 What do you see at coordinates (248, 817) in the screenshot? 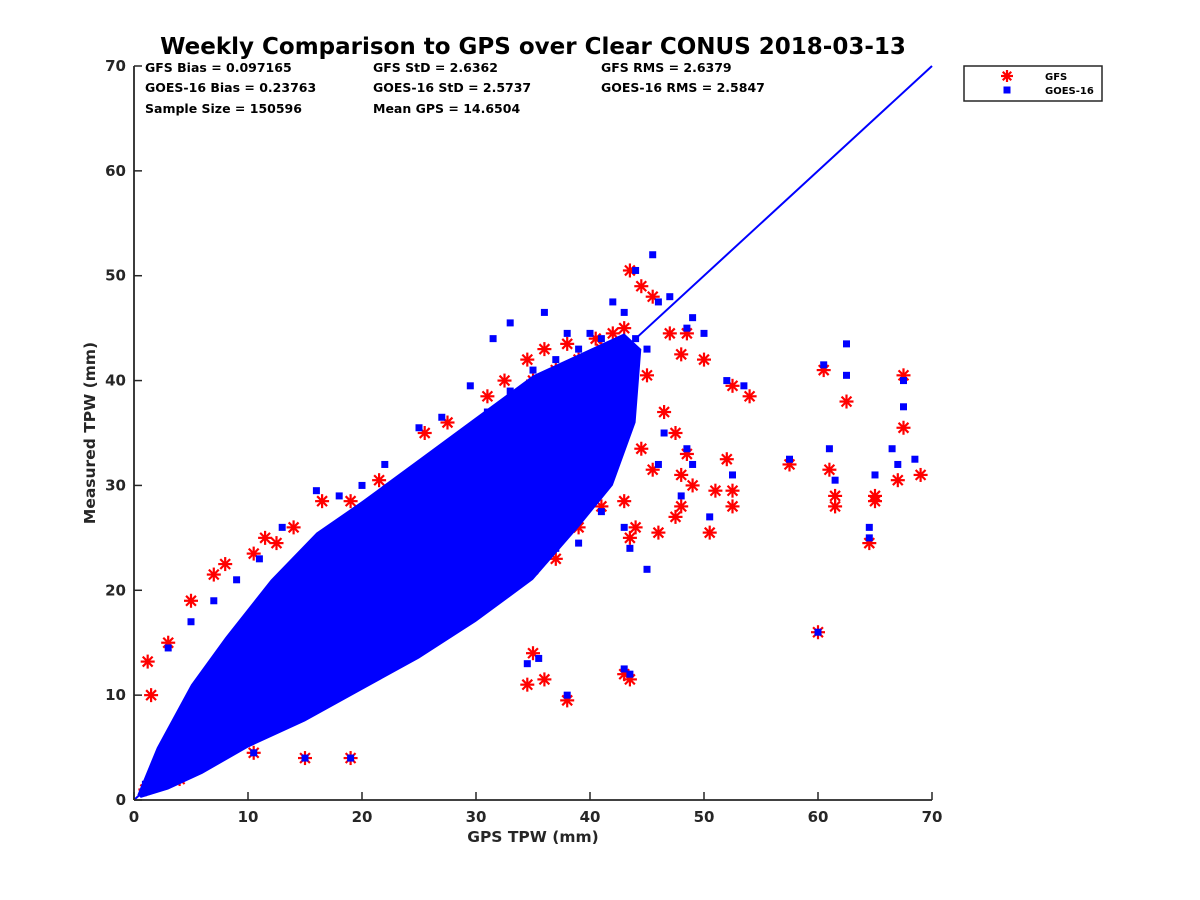
I see `x-tick-label: 10` at bounding box center [248, 817].